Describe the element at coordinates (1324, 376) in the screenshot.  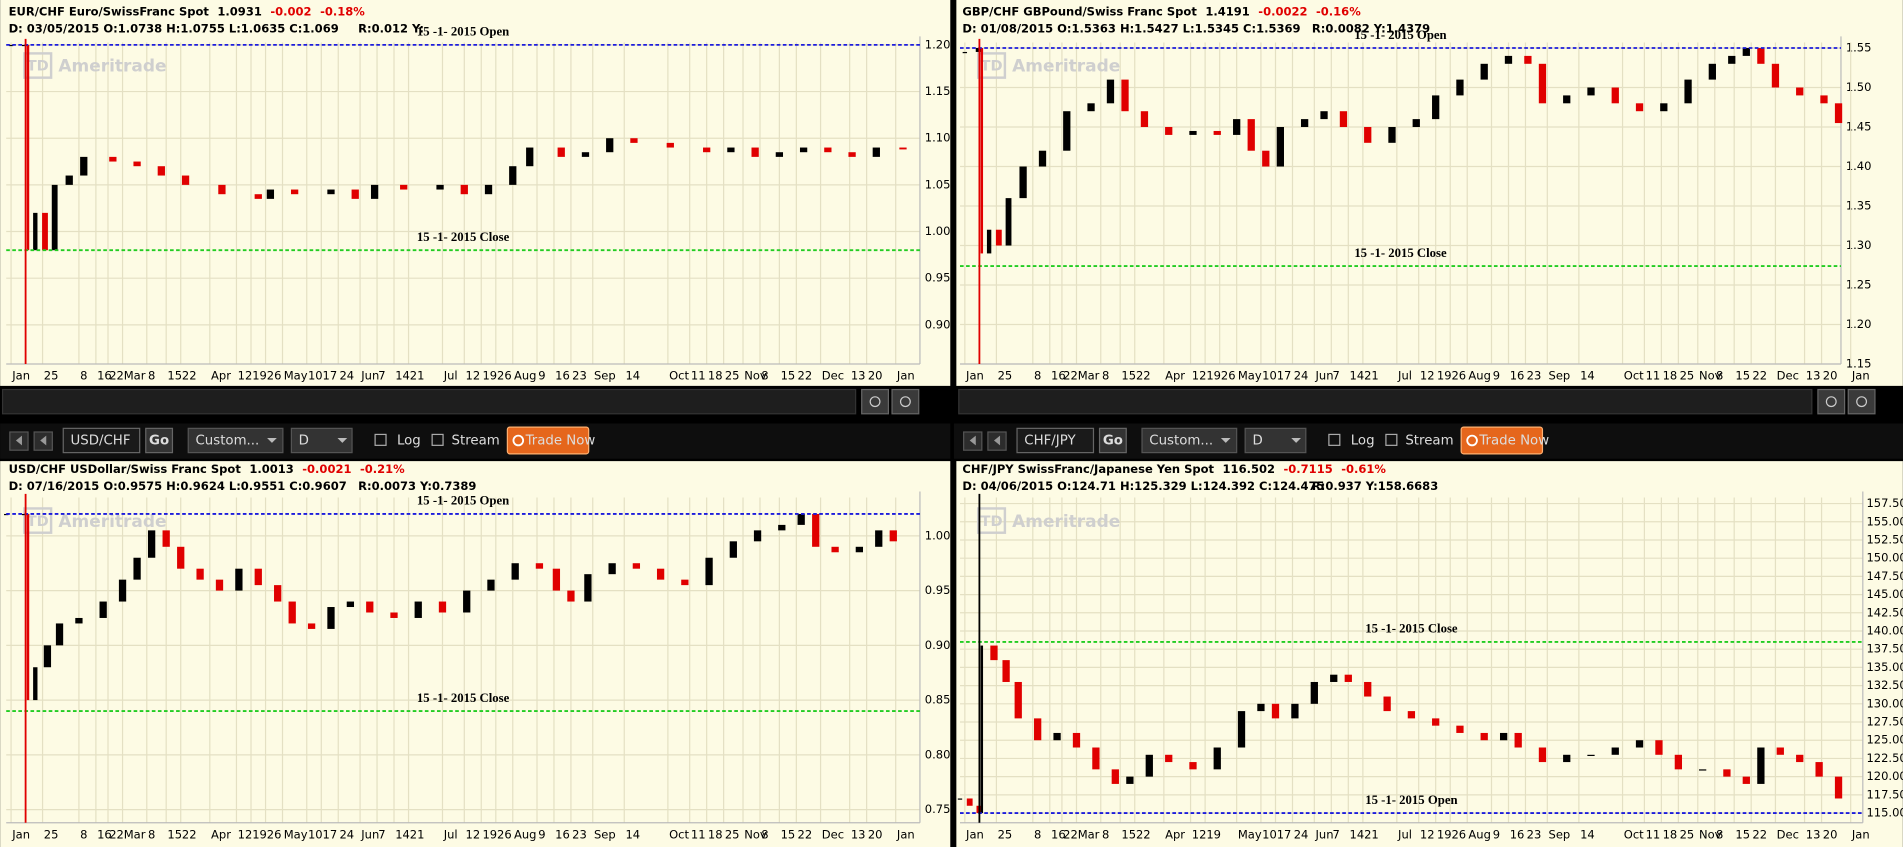
I see `x-tick-label: Jun` at that location.